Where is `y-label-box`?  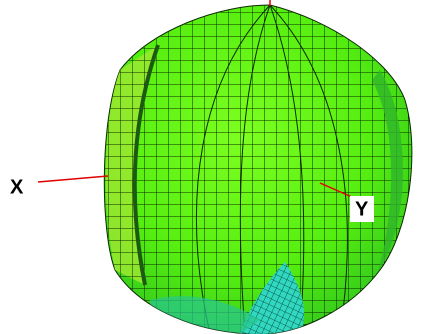
y-label-box is located at coordinates (362, 209).